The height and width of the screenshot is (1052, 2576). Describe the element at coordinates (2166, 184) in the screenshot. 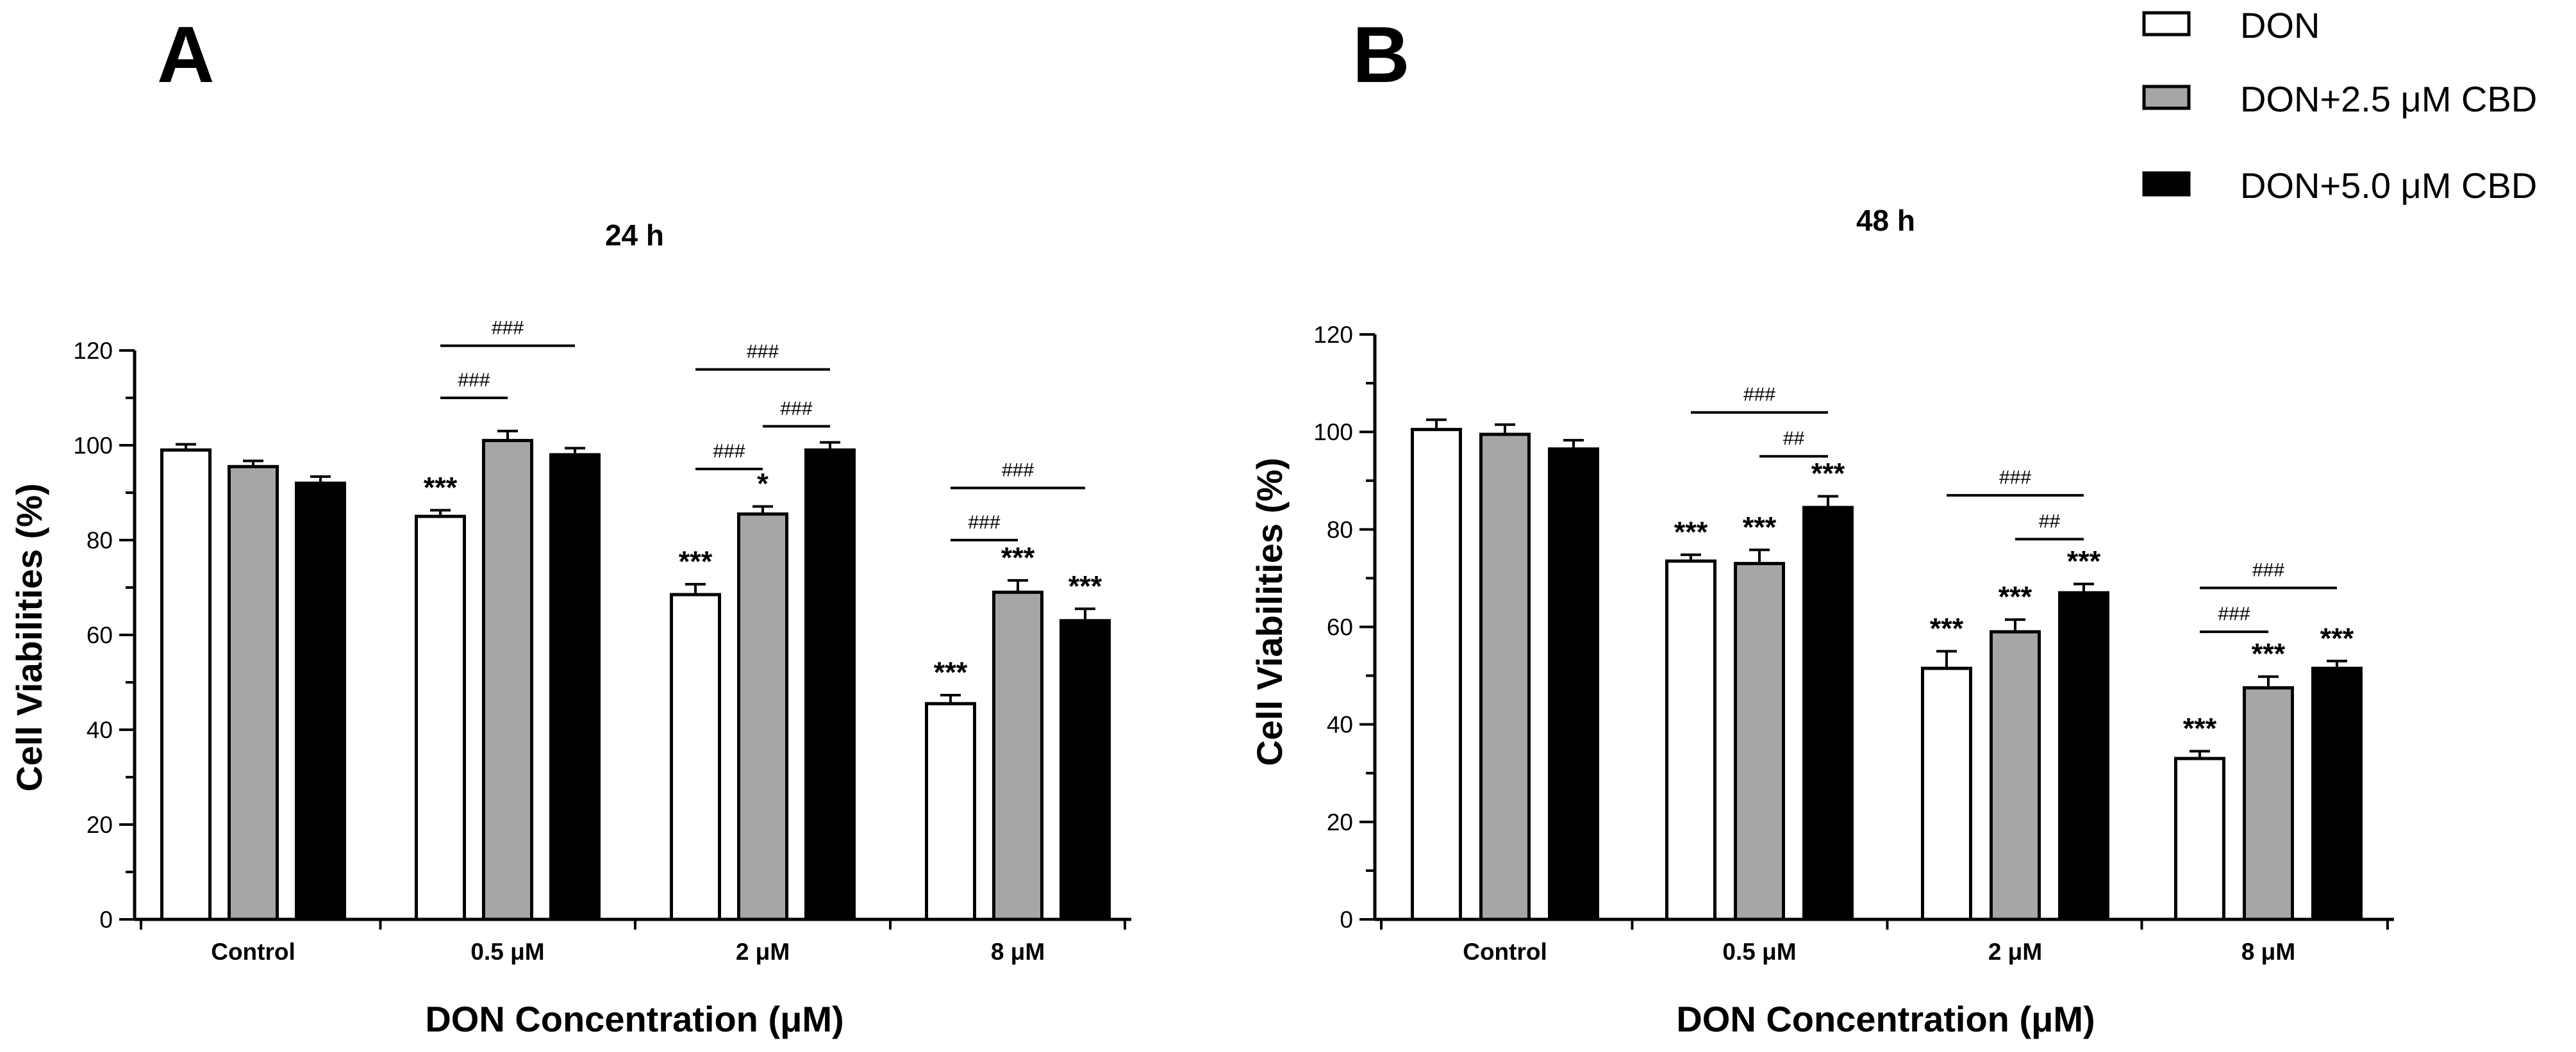

I see `legend-swatch-cbd50` at that location.